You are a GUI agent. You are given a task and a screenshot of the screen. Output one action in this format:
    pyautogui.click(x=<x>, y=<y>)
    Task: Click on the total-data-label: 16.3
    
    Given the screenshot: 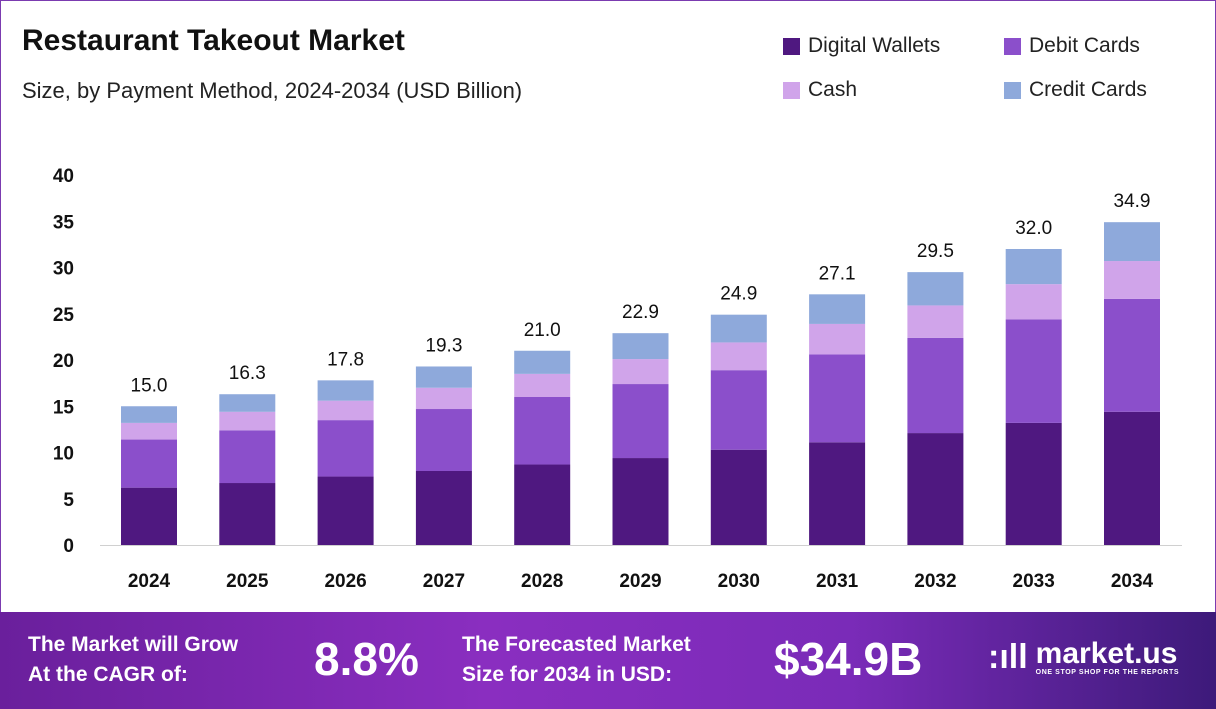 What is the action you would take?
    pyautogui.click(x=247, y=373)
    